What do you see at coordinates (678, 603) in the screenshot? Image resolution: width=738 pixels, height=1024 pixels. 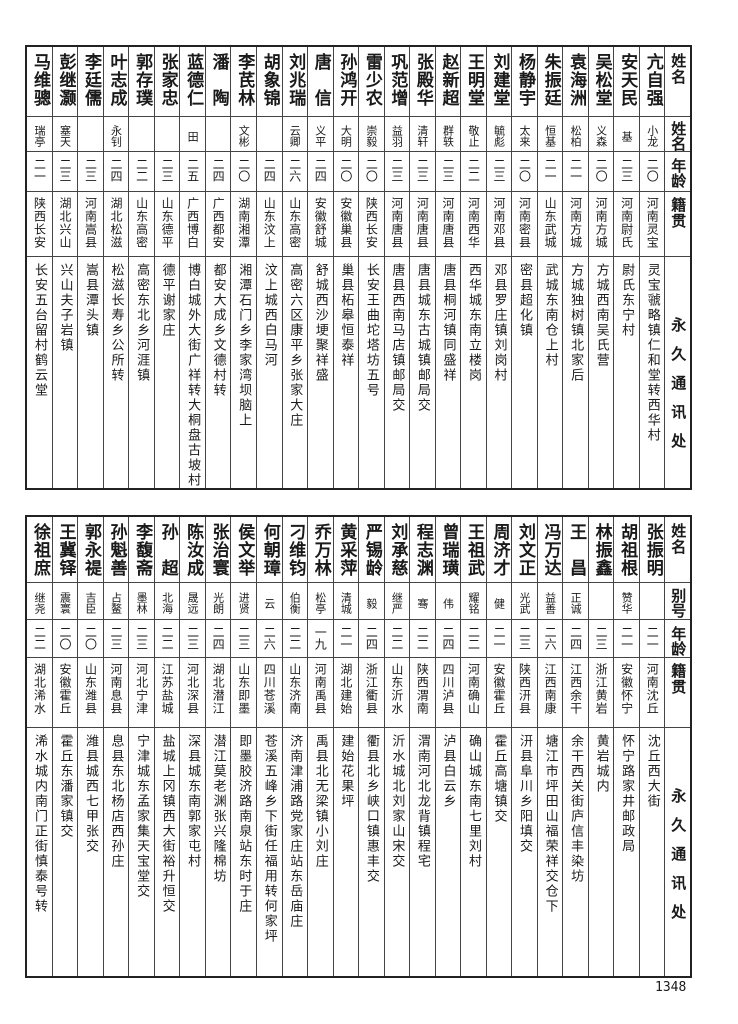 I see `header-alias-text: 别号` at bounding box center [678, 603].